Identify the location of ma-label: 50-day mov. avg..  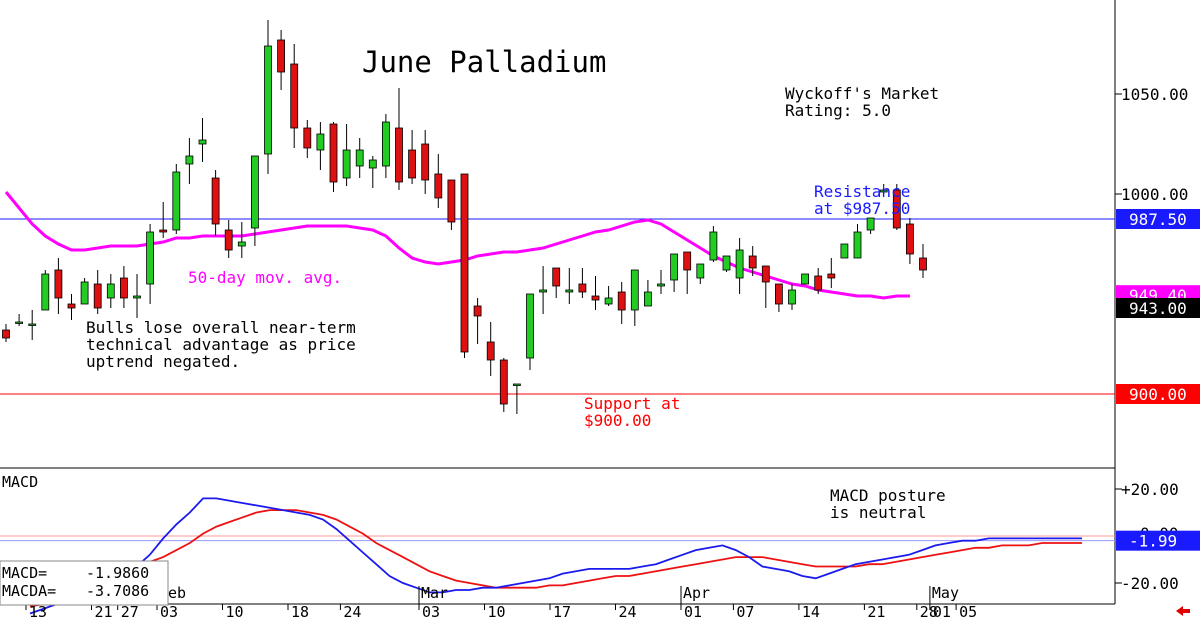
(265, 277).